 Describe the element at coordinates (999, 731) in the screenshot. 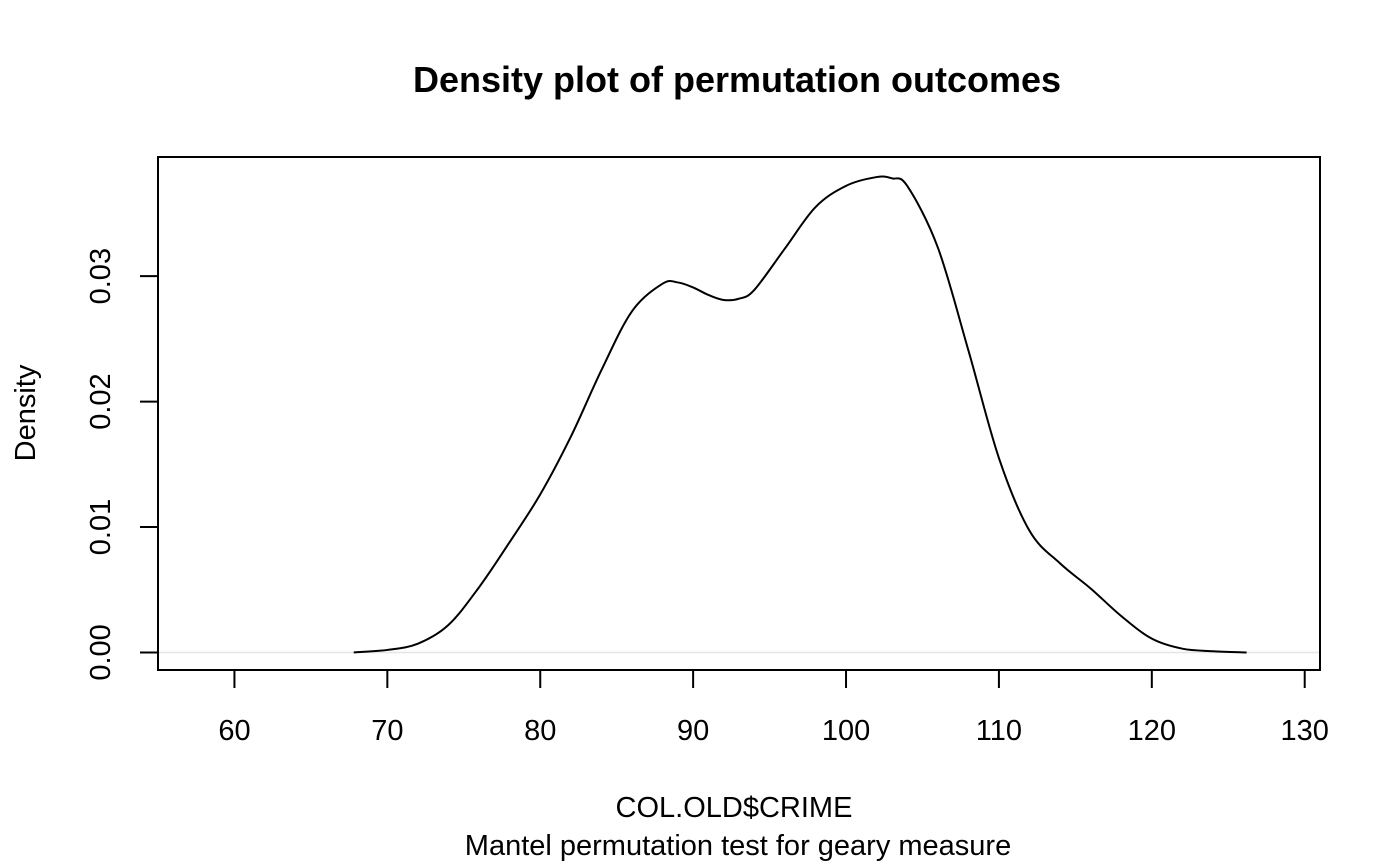

I see `x-tick-label: 110` at that location.